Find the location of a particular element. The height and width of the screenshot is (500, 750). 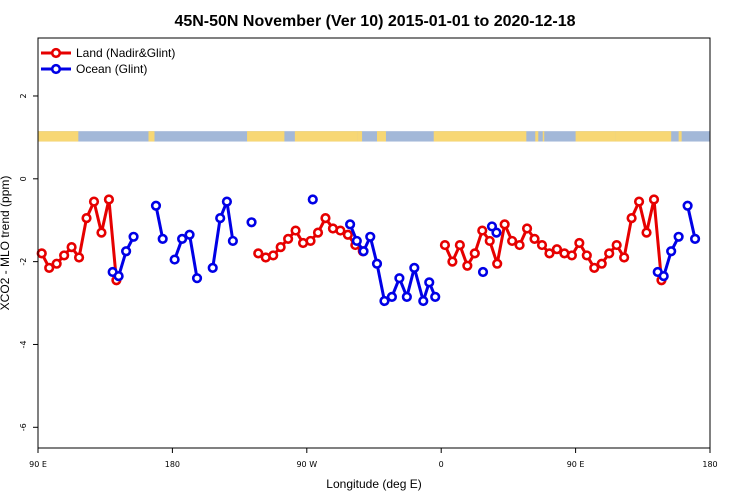

legend-ocean-label: Ocean (Glint) is located at coordinates (111, 69).